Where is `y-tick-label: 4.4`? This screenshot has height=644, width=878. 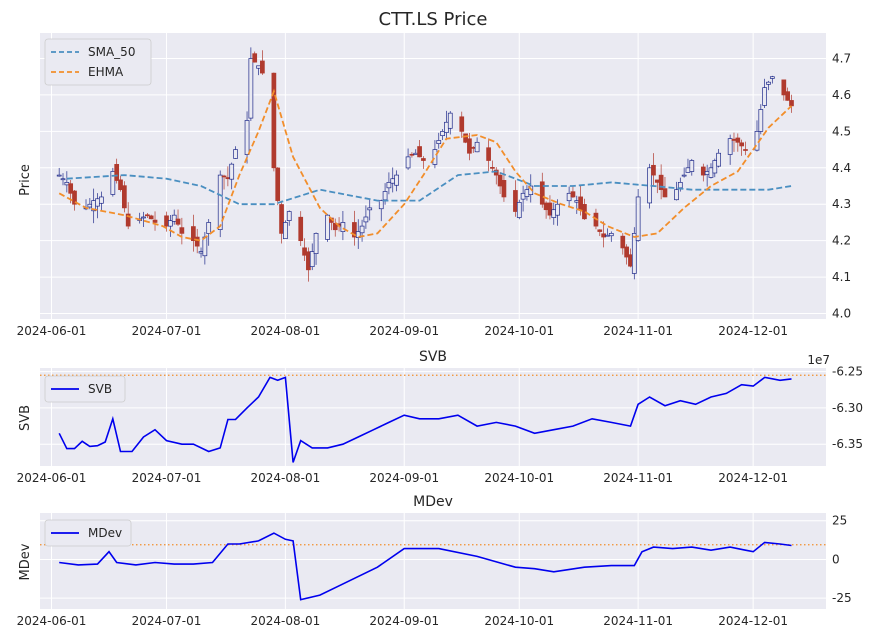 y-tick-label: 4.4 is located at coordinates (841, 168).